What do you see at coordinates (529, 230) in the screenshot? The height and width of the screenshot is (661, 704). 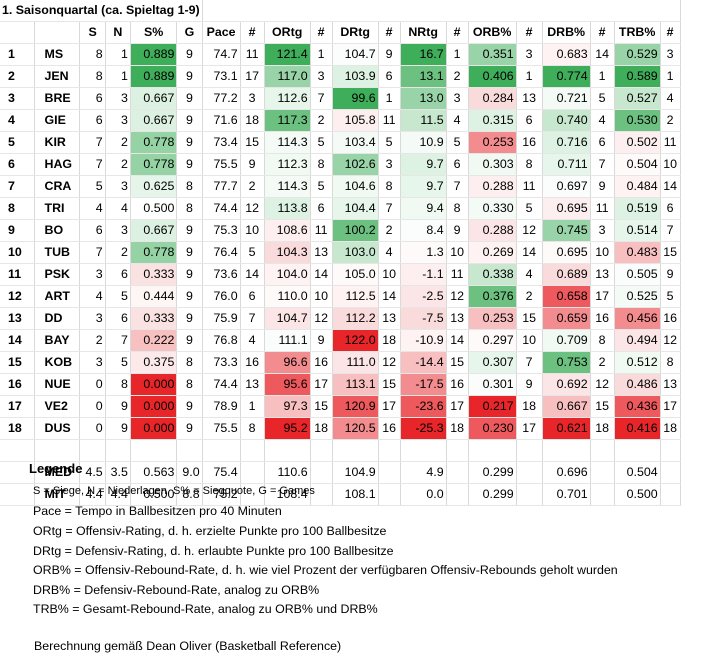 I see `cell-obr: 12` at bounding box center [529, 230].